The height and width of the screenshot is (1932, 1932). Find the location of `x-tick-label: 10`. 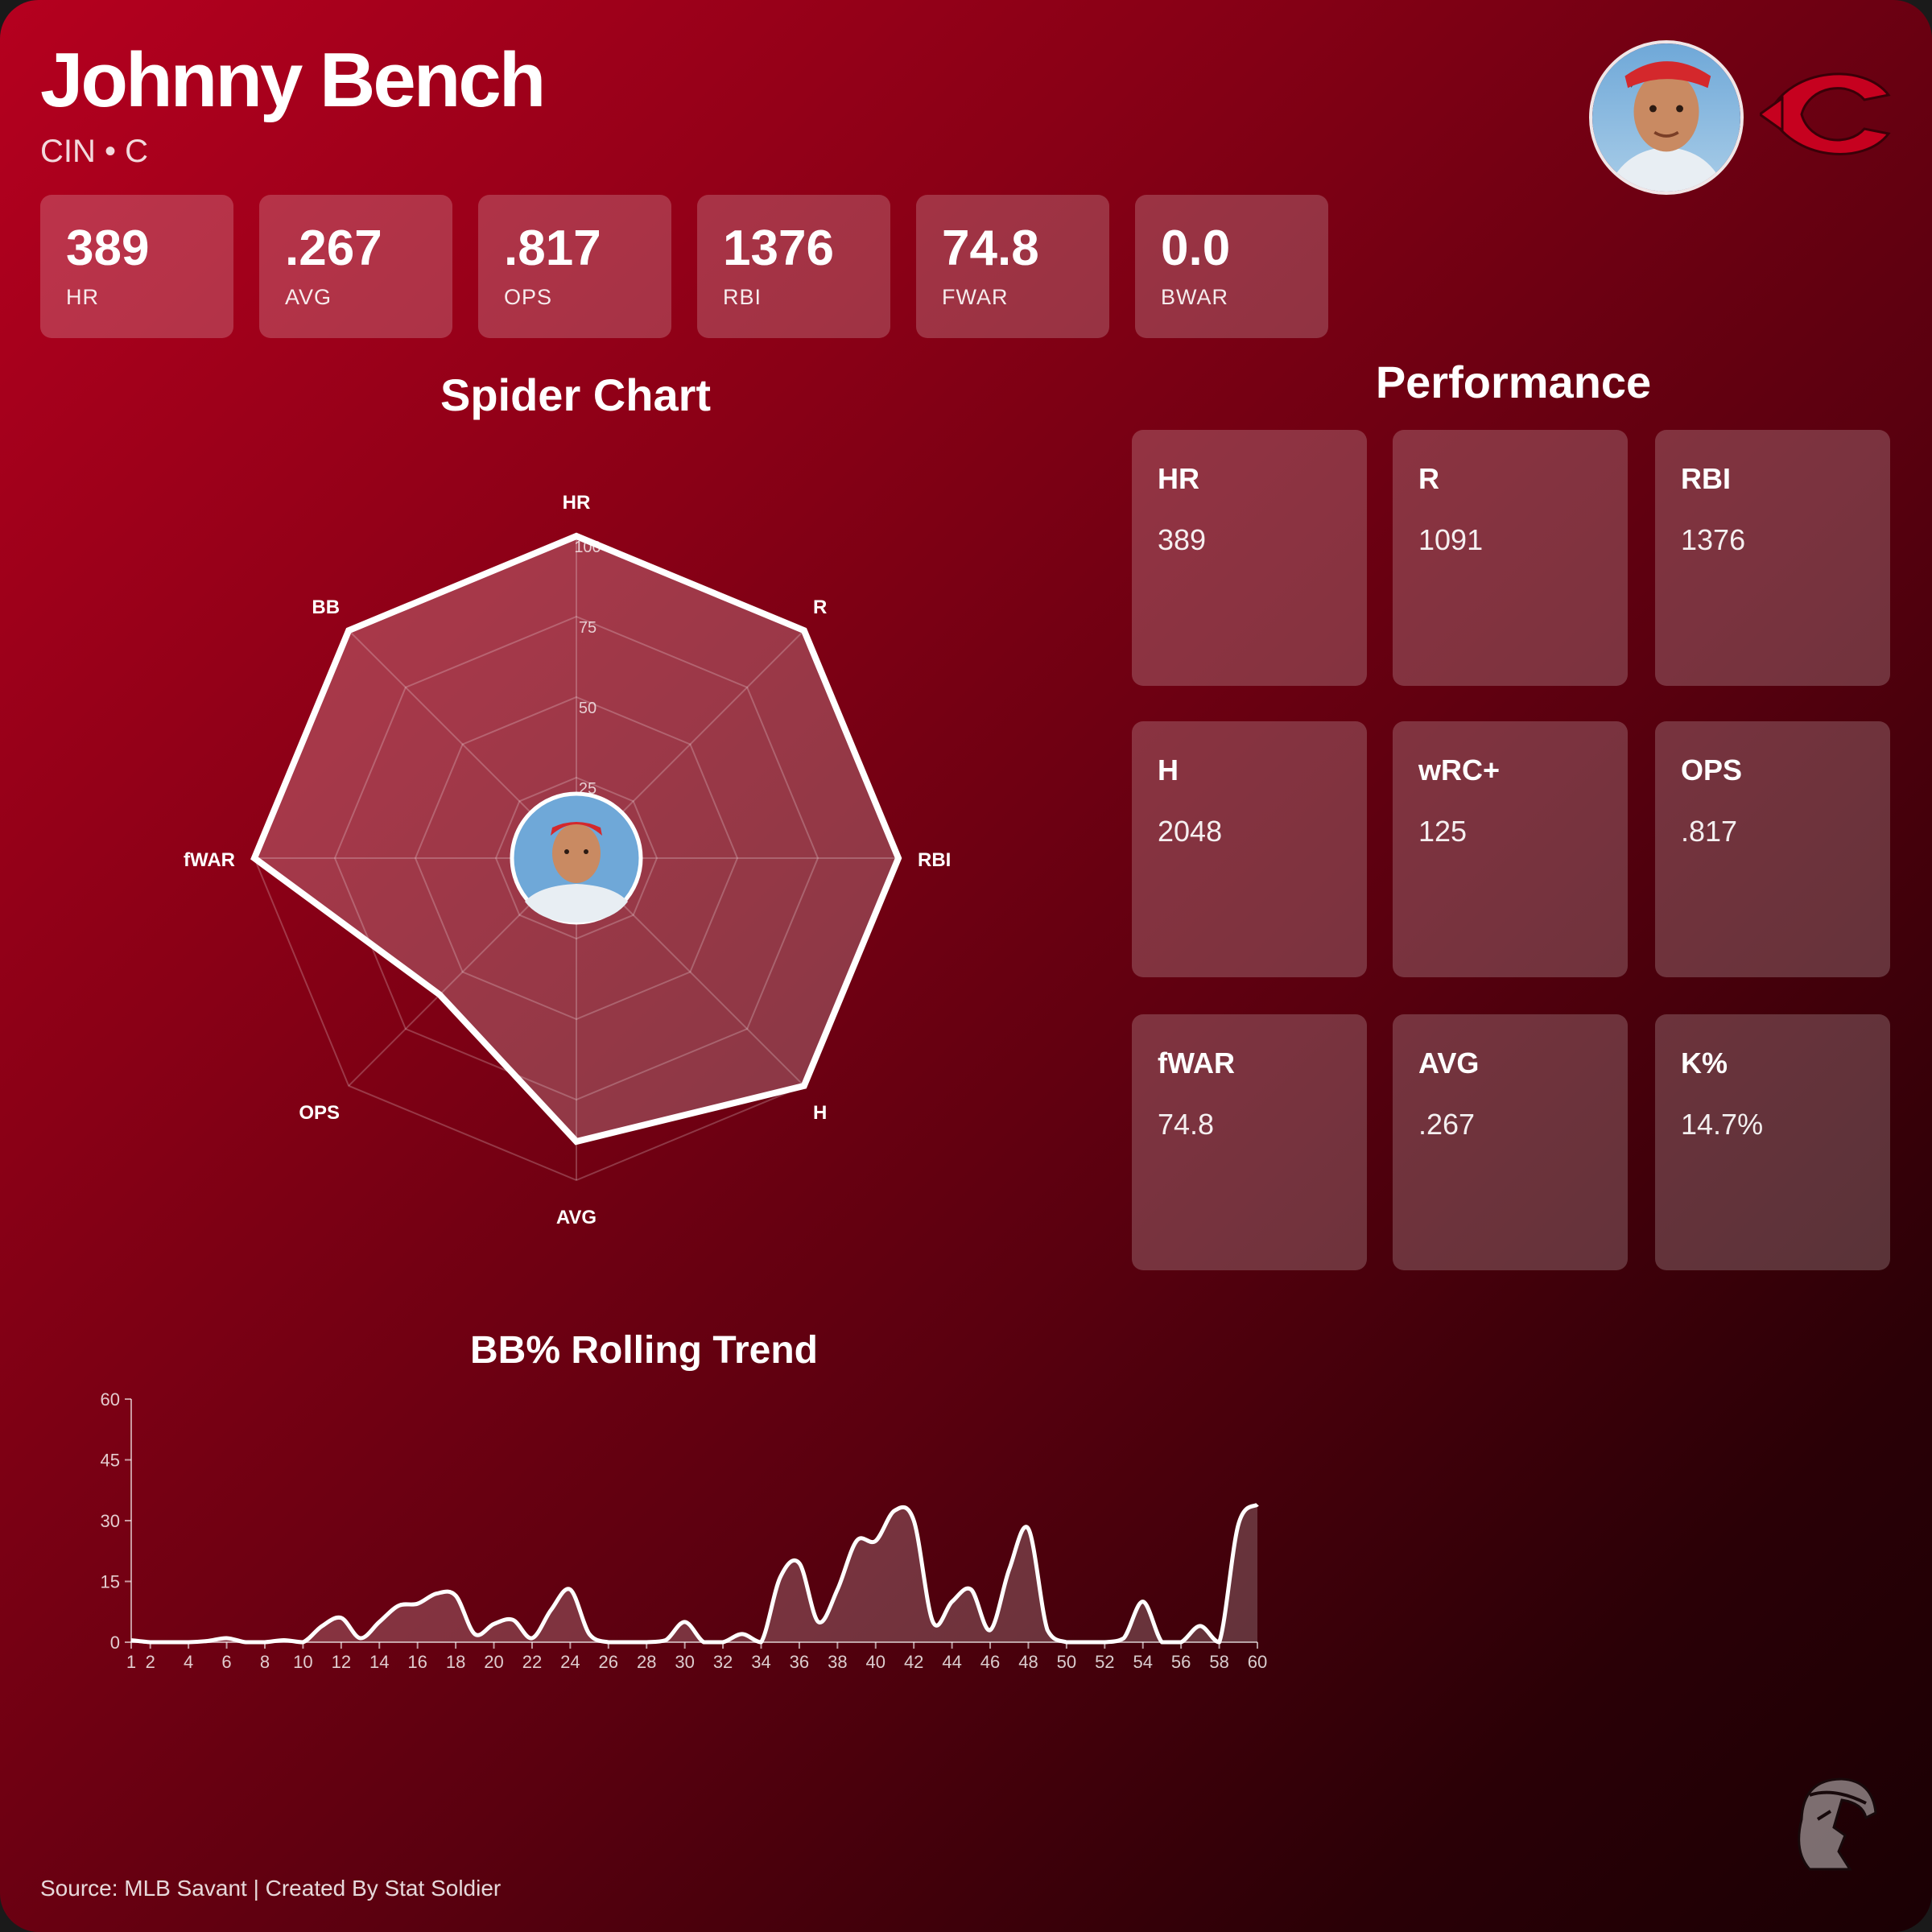

x-tick-label: 10 is located at coordinates (302, 1662).